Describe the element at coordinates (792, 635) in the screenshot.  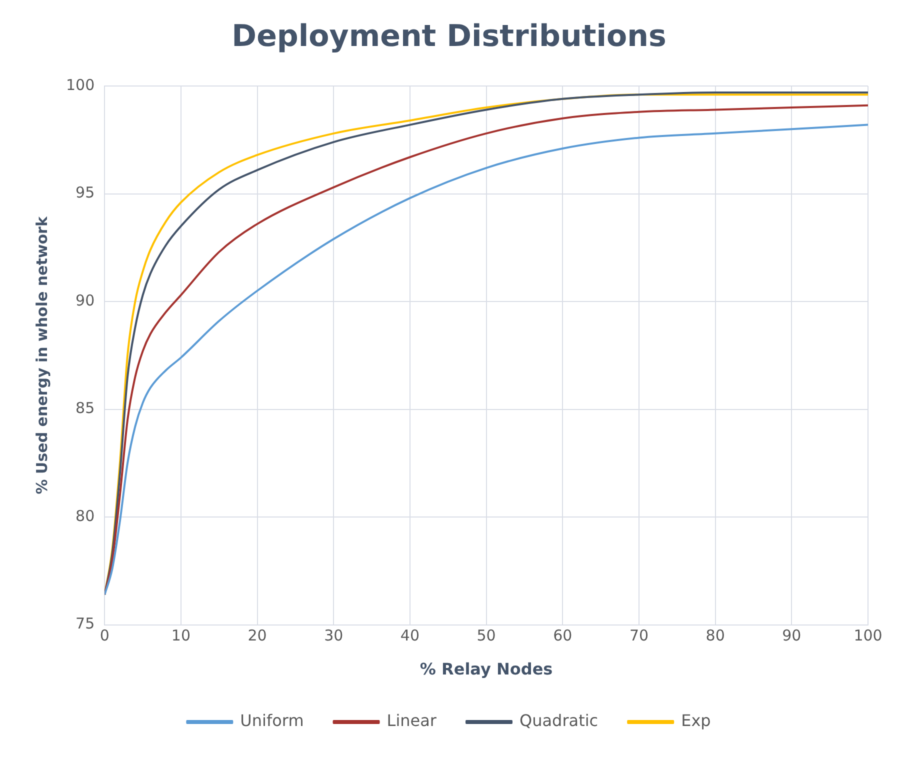
I see `x-tick-label: 90` at that location.